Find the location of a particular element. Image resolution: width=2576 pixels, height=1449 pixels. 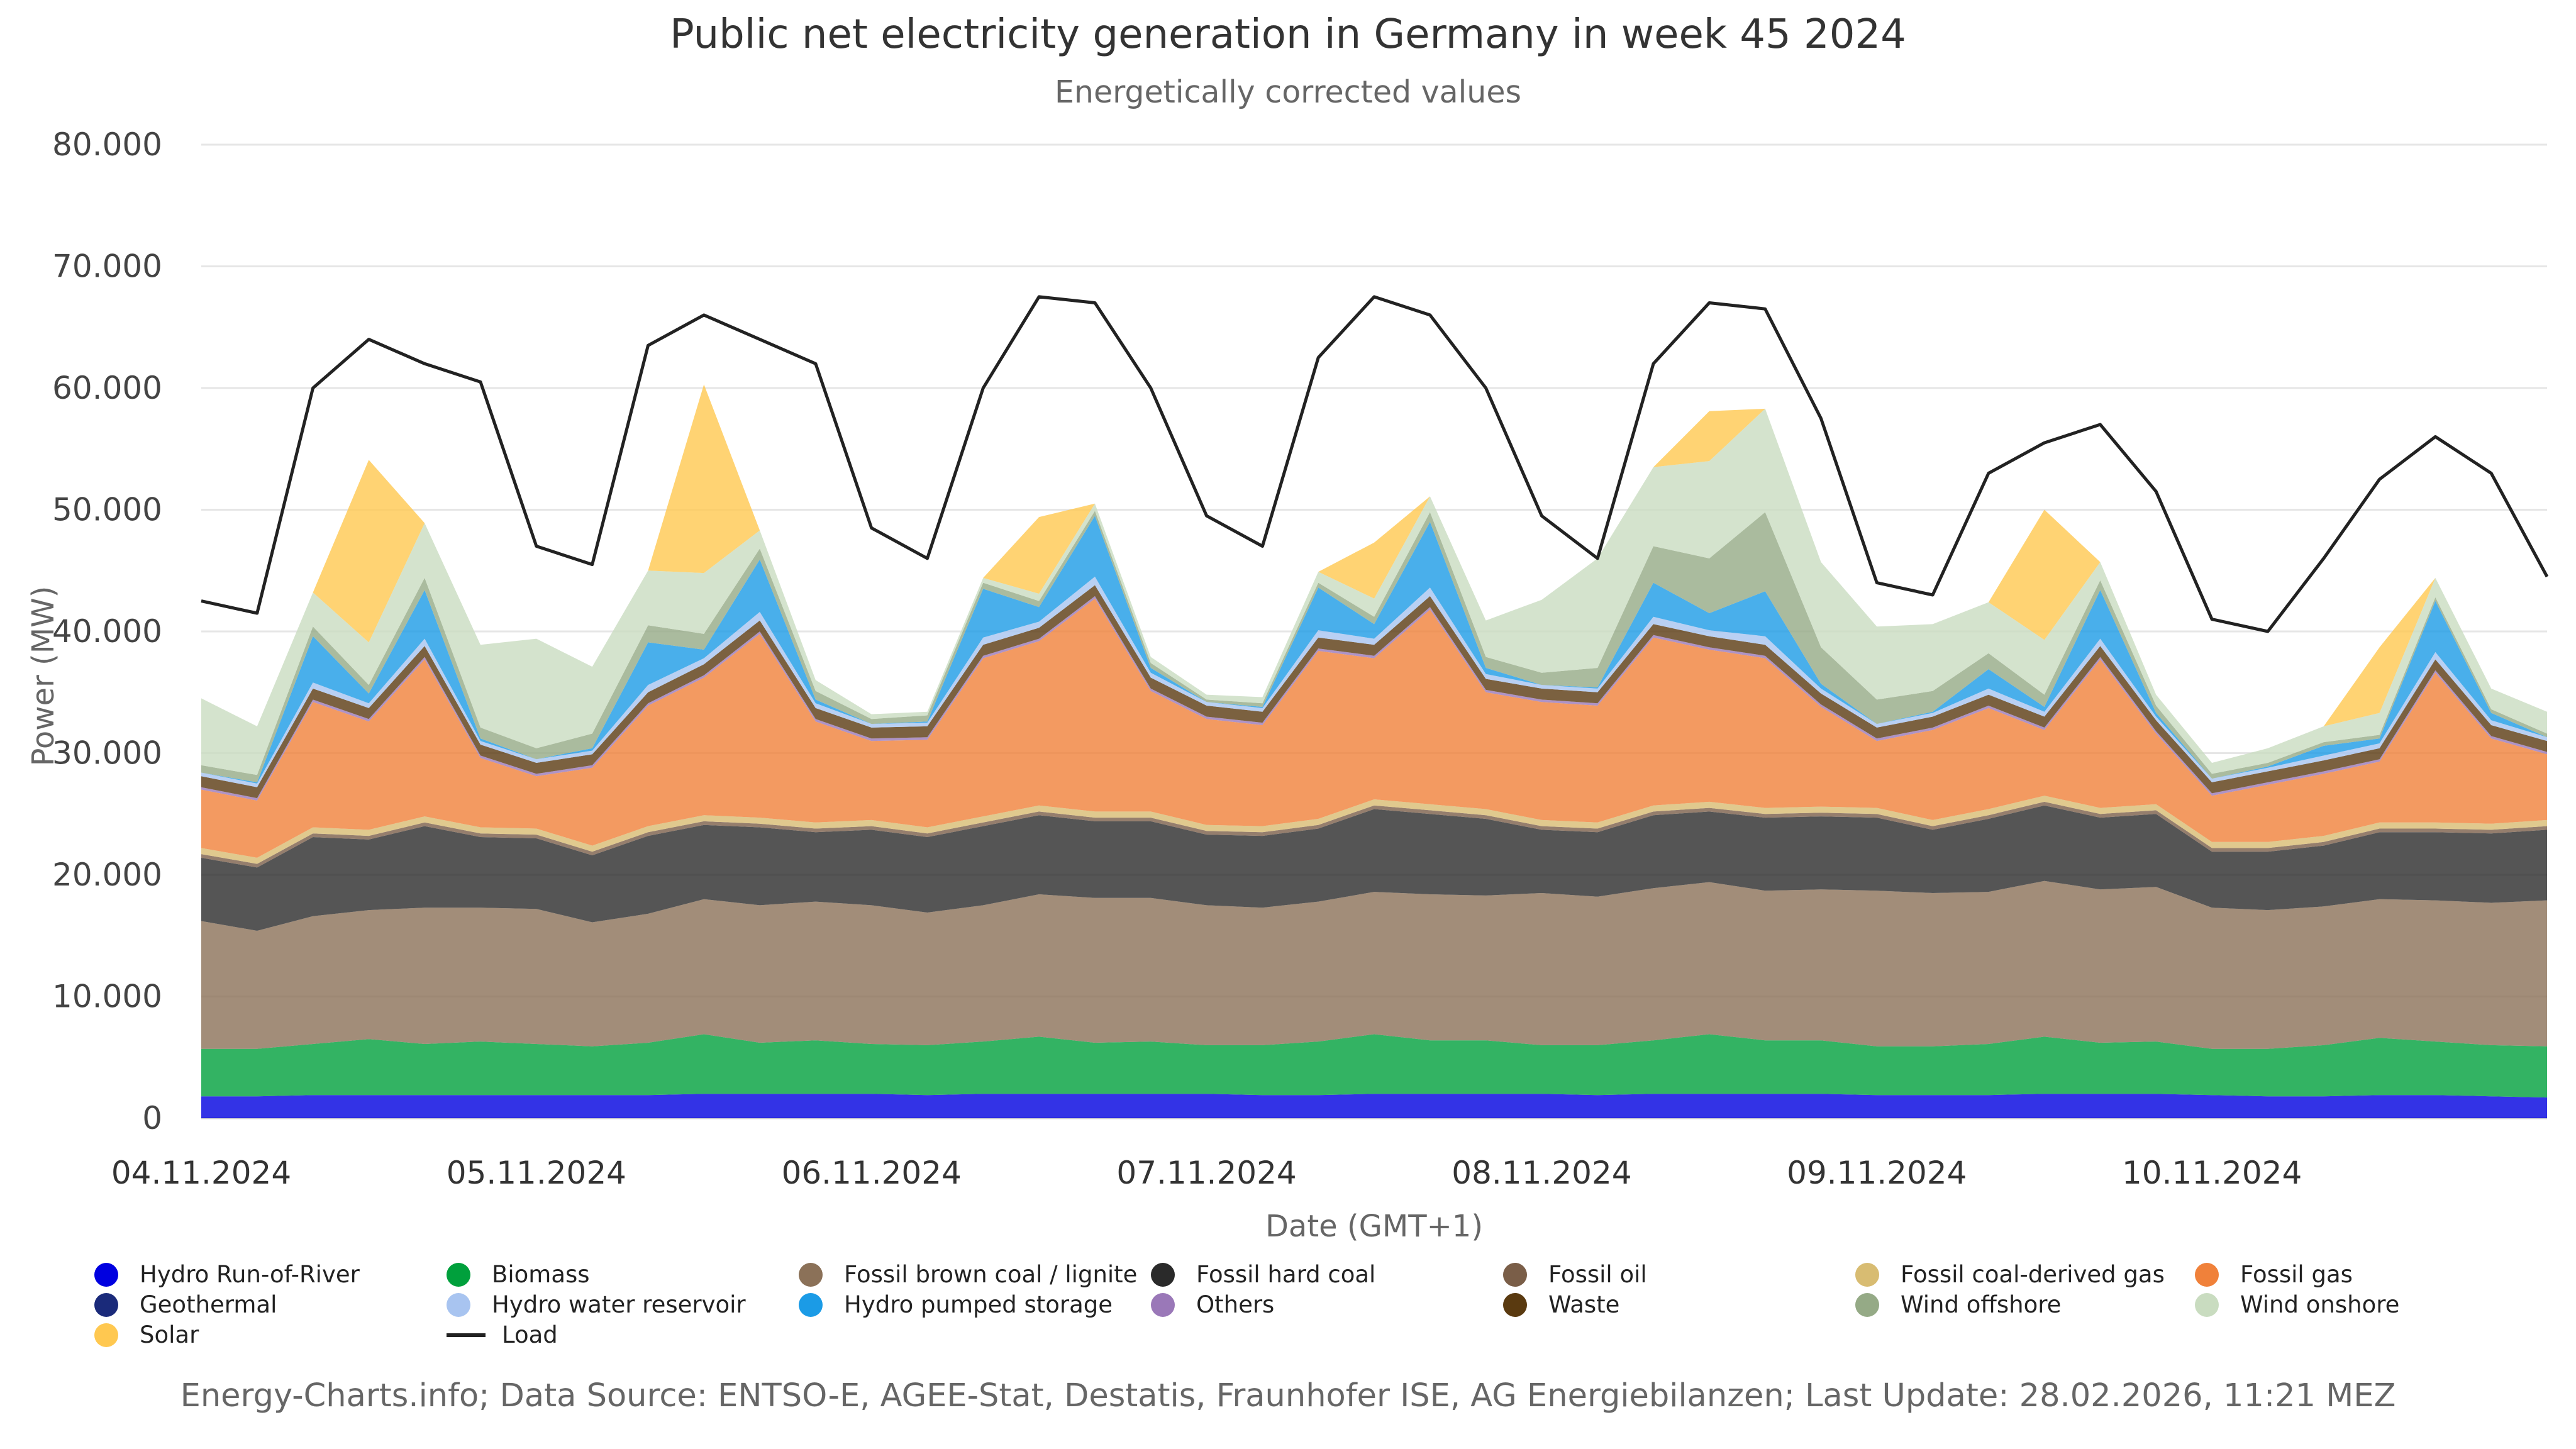

x-tick-label: 09.11.2024 is located at coordinates (1877, 1173).